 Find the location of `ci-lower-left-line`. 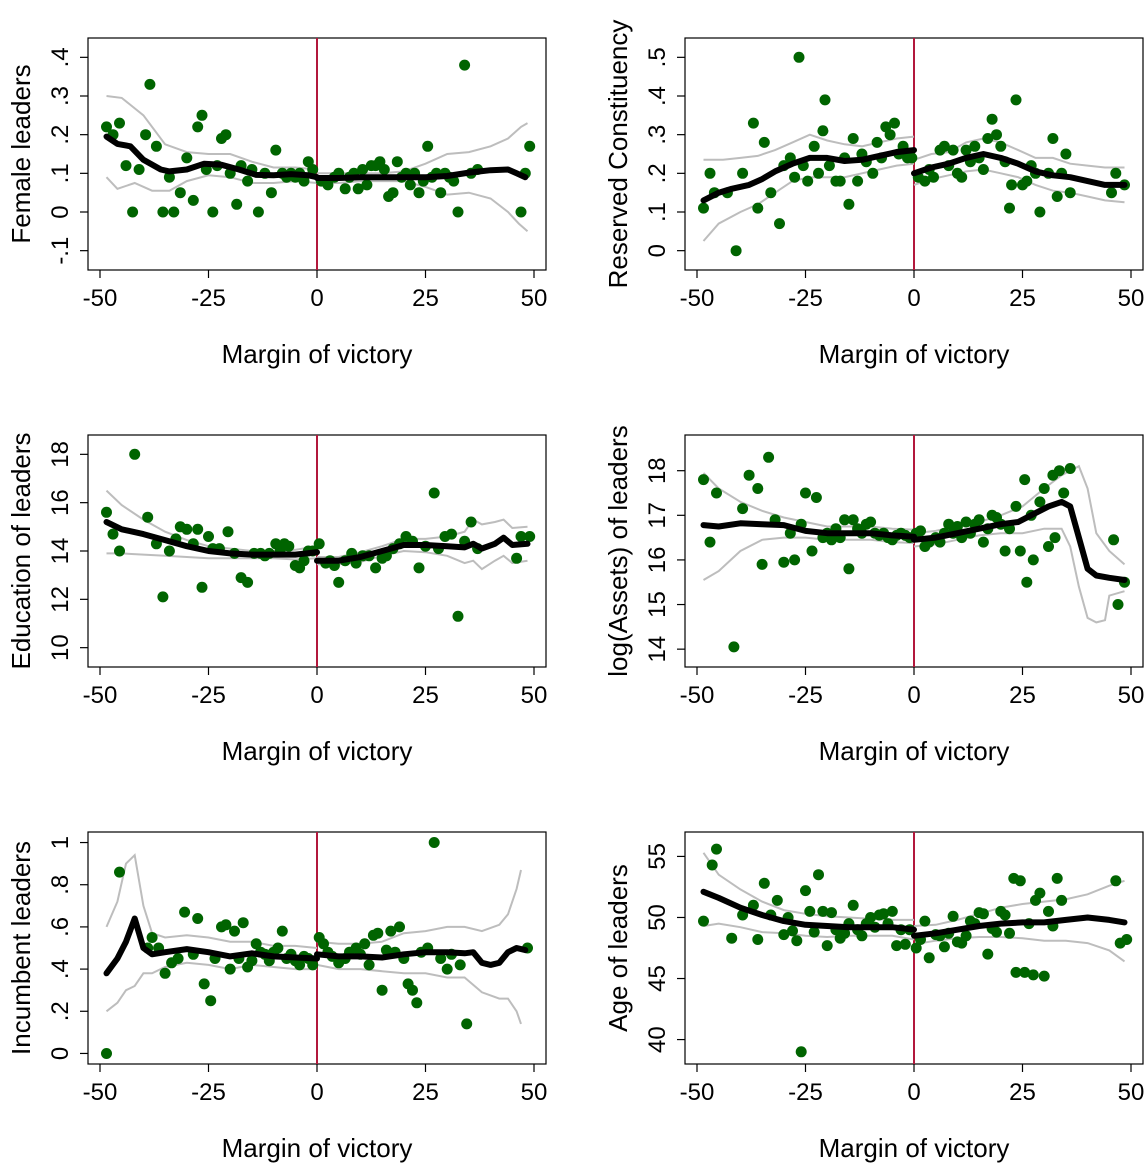

ci-lower-left-line is located at coordinates (211, 183).